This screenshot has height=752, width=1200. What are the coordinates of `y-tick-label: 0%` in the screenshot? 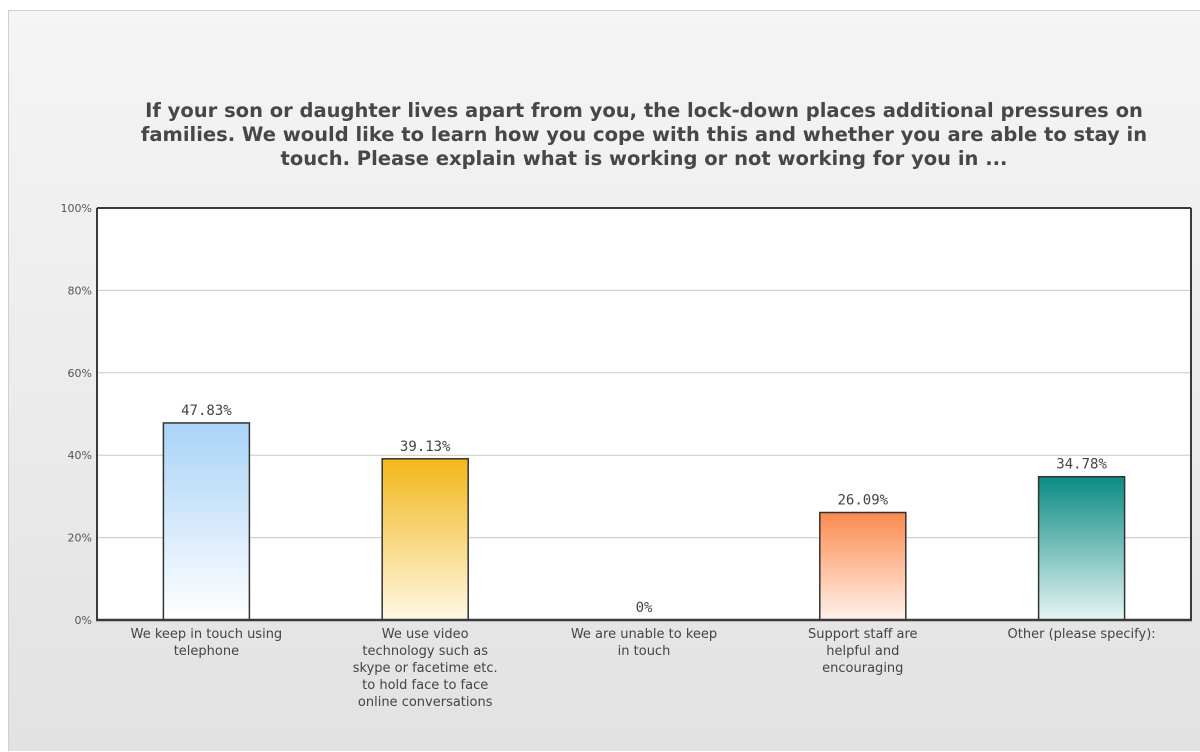 It's located at (83, 620).